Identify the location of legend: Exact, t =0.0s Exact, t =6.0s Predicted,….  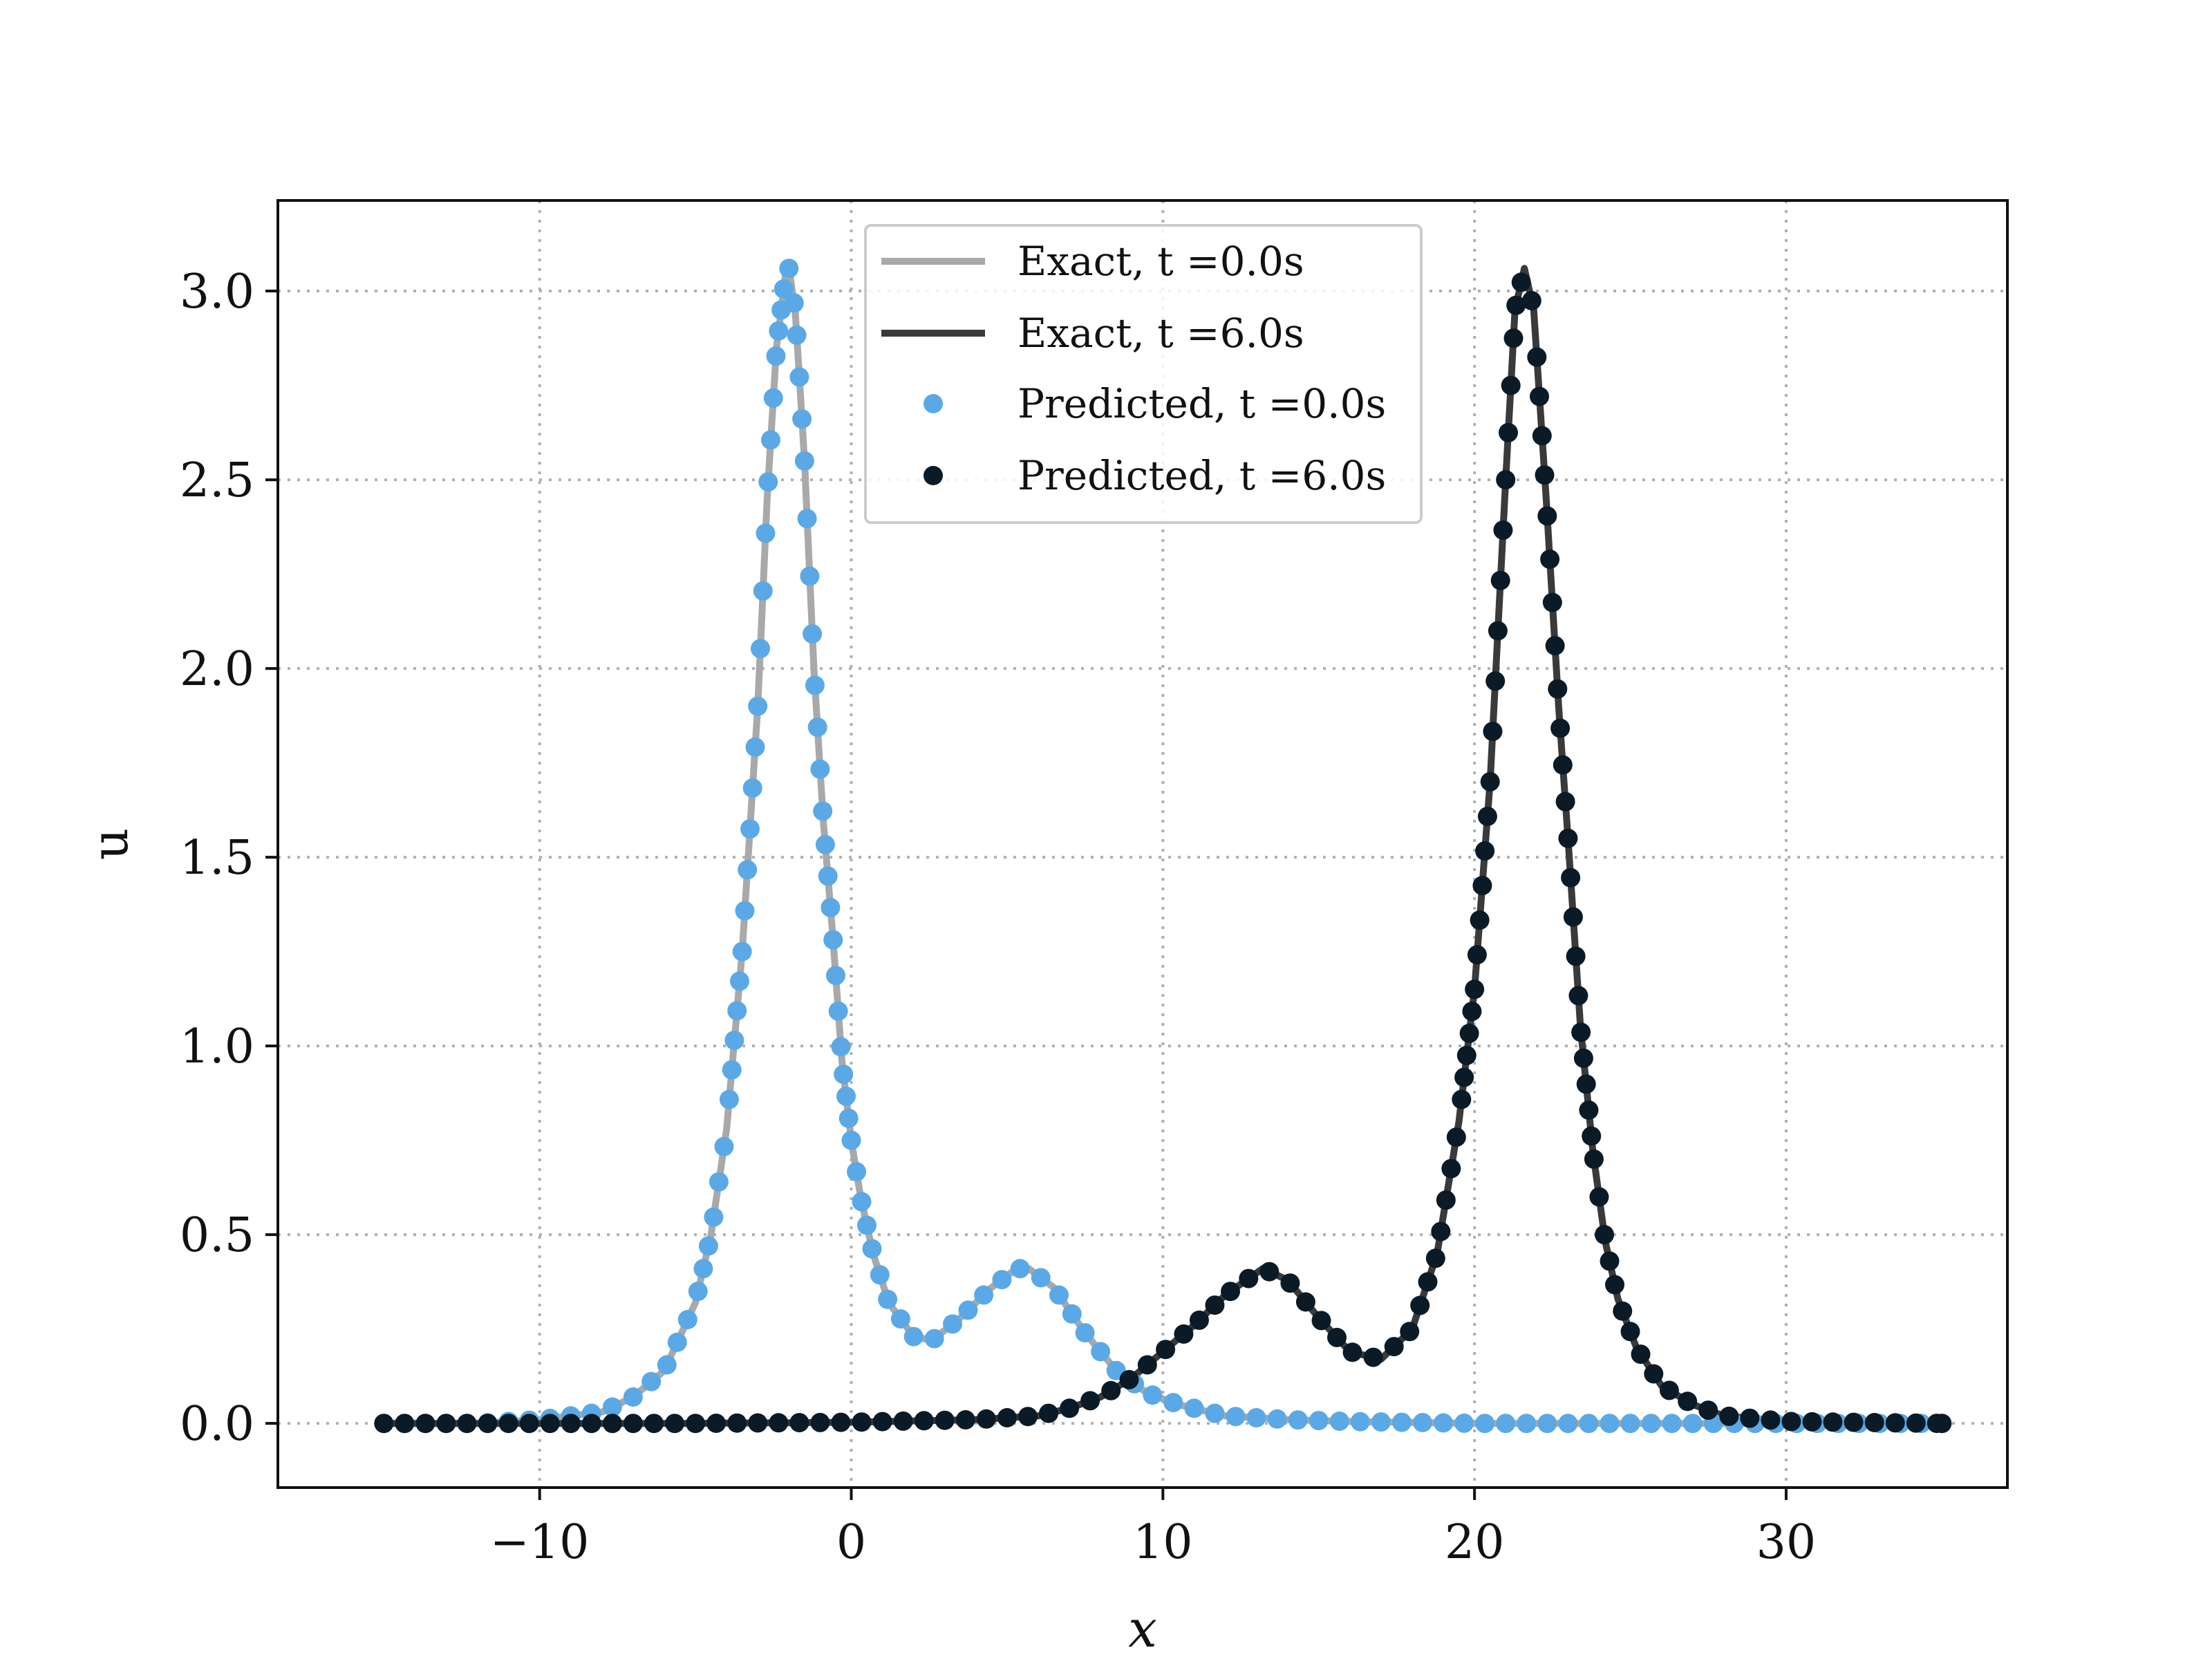
(1143, 374).